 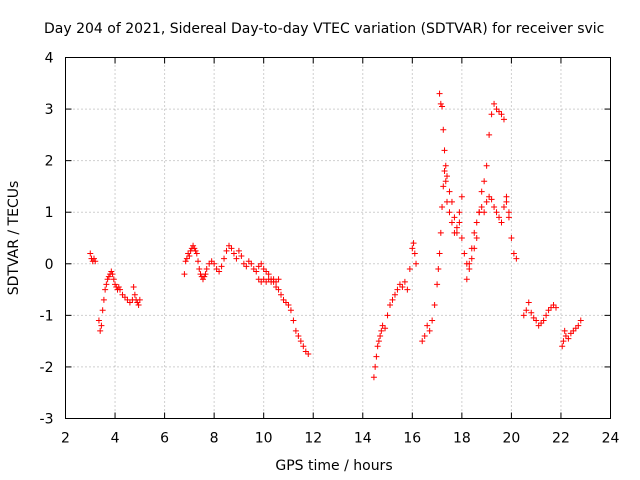 What do you see at coordinates (49, 162) in the screenshot?
I see `y-tick-label: 2` at bounding box center [49, 162].